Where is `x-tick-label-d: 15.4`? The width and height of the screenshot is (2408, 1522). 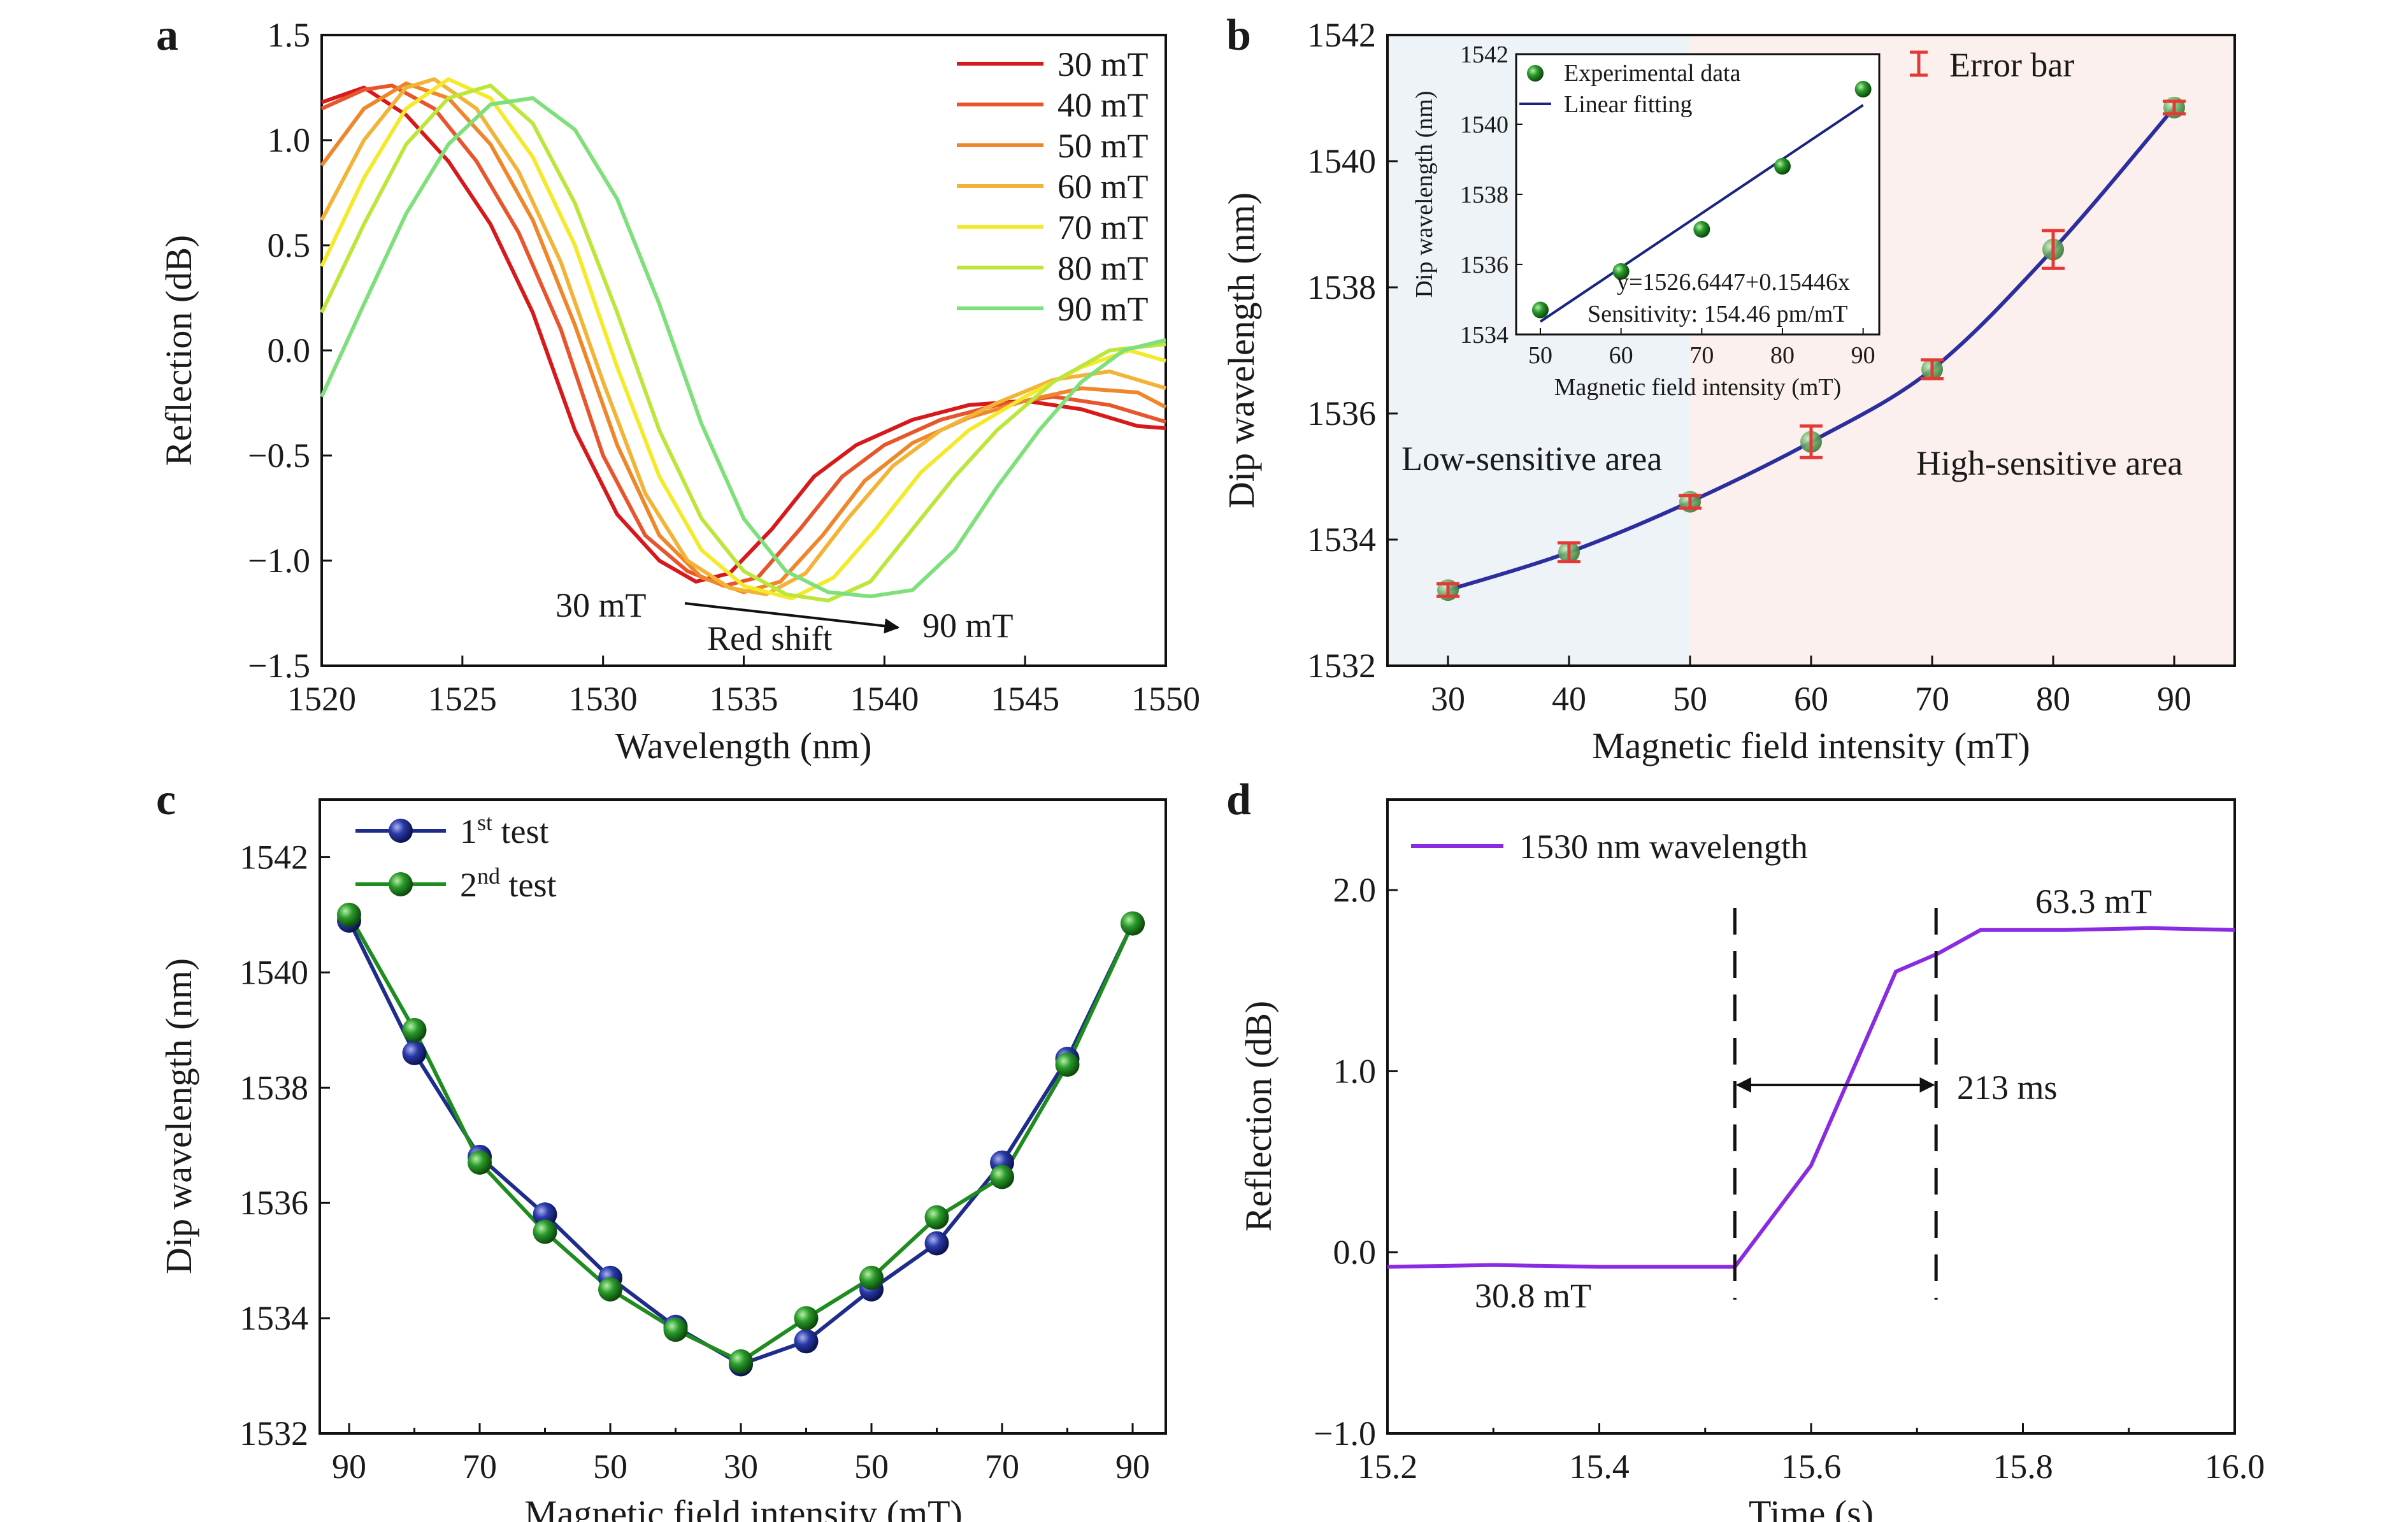 x-tick-label-d: 15.4 is located at coordinates (1599, 1467).